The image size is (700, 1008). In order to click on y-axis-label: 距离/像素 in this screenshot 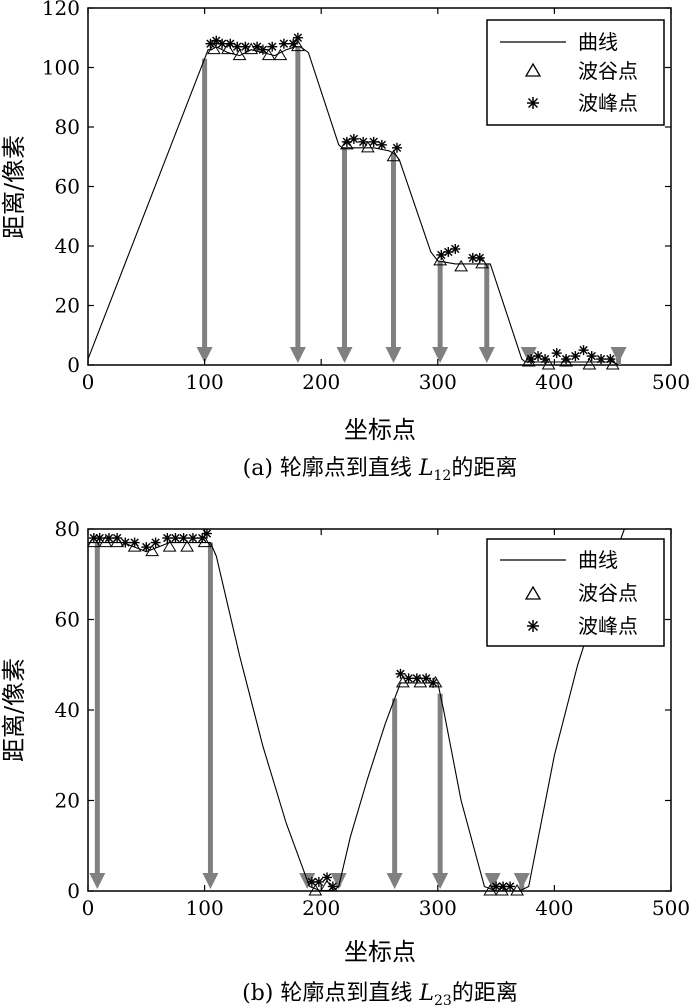, I will do `click(14, 187)`.